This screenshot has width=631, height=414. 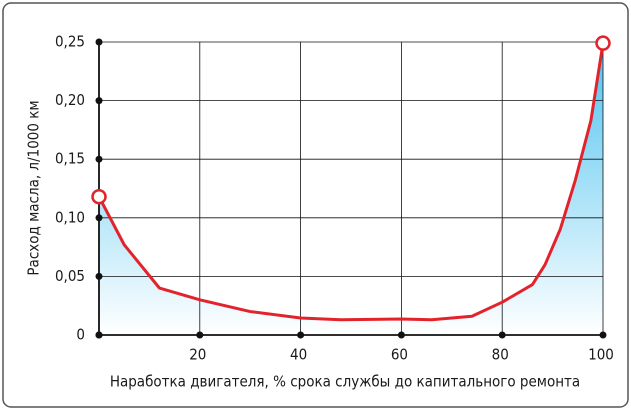 What do you see at coordinates (70, 217) in the screenshot?
I see `y-tick-label: 0,10` at bounding box center [70, 217].